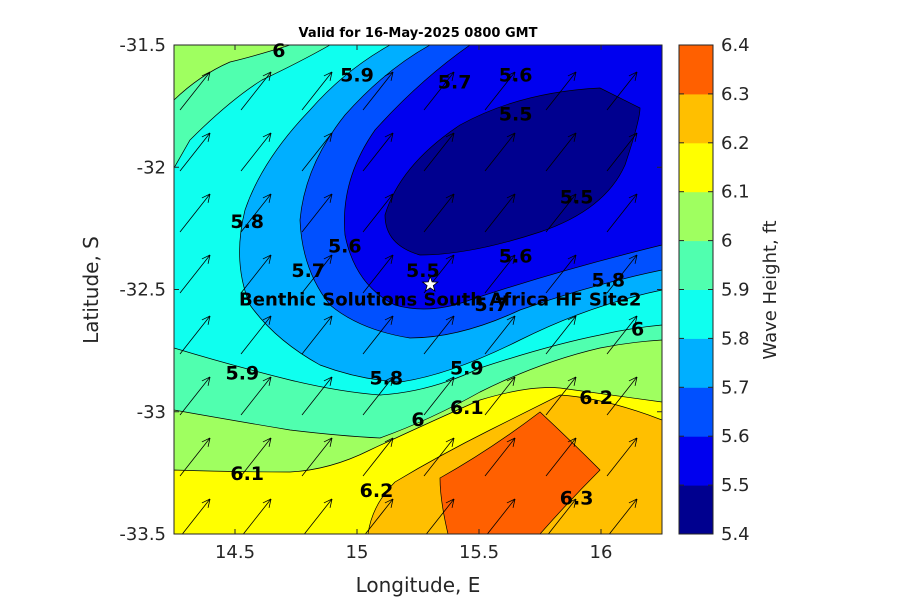 The image size is (900, 600). Describe the element at coordinates (735, 290) in the screenshot. I see `colorbar-tick-label: 5.9` at that location.